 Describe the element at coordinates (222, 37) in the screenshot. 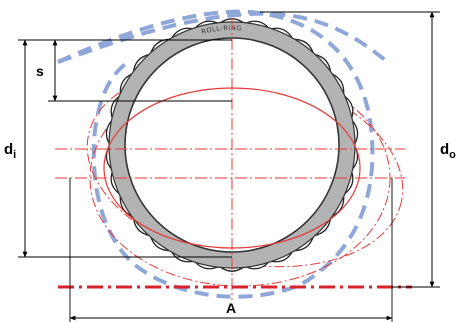

I see `deformed-outline-blue-top` at that location.